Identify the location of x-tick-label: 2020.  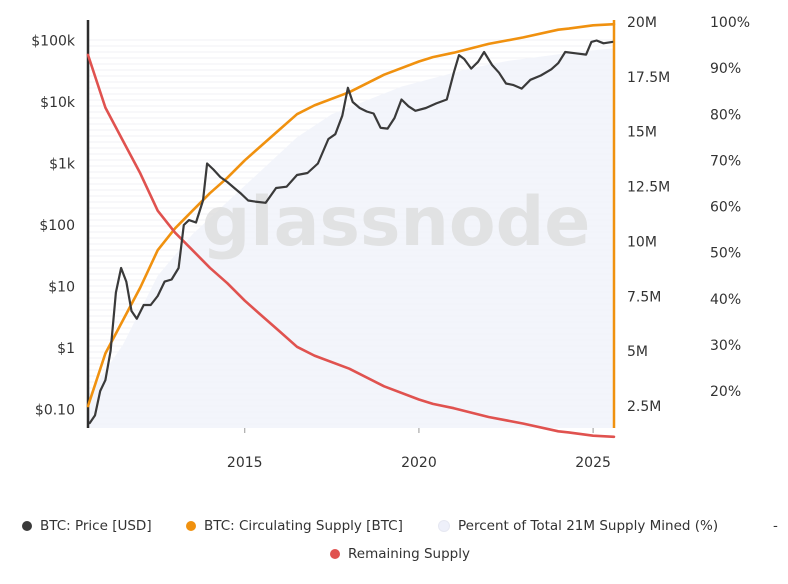
(419, 463).